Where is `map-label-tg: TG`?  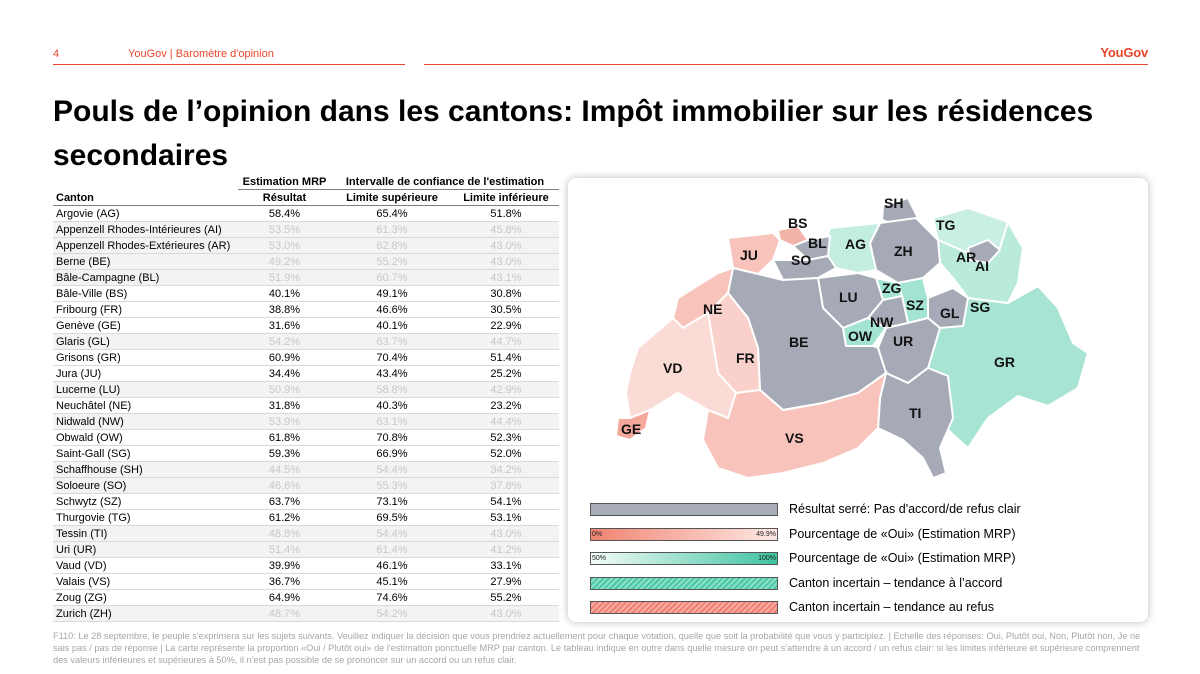 map-label-tg: TG is located at coordinates (946, 225).